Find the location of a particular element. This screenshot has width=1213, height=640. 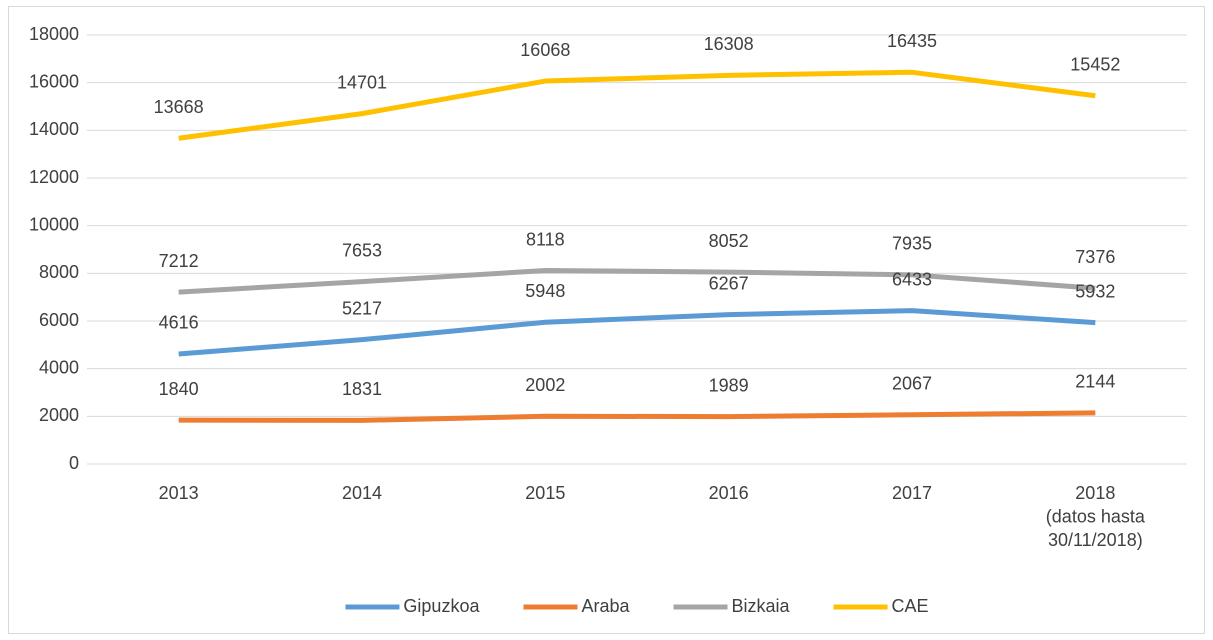

x-tick-label: 2015 is located at coordinates (545, 493).